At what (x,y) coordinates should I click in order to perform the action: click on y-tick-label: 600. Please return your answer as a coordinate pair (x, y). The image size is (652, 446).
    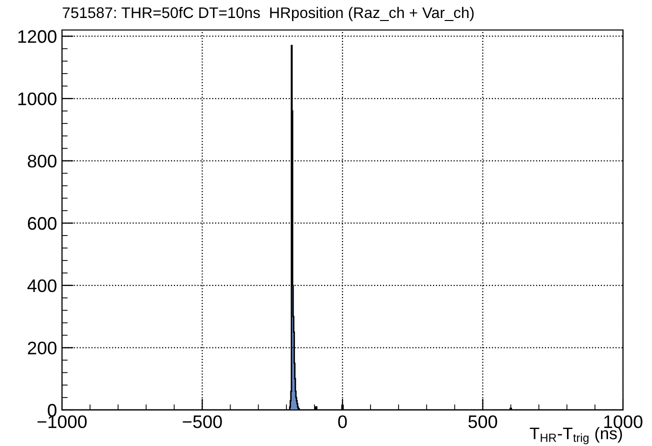
    Looking at the image, I should click on (42, 223).